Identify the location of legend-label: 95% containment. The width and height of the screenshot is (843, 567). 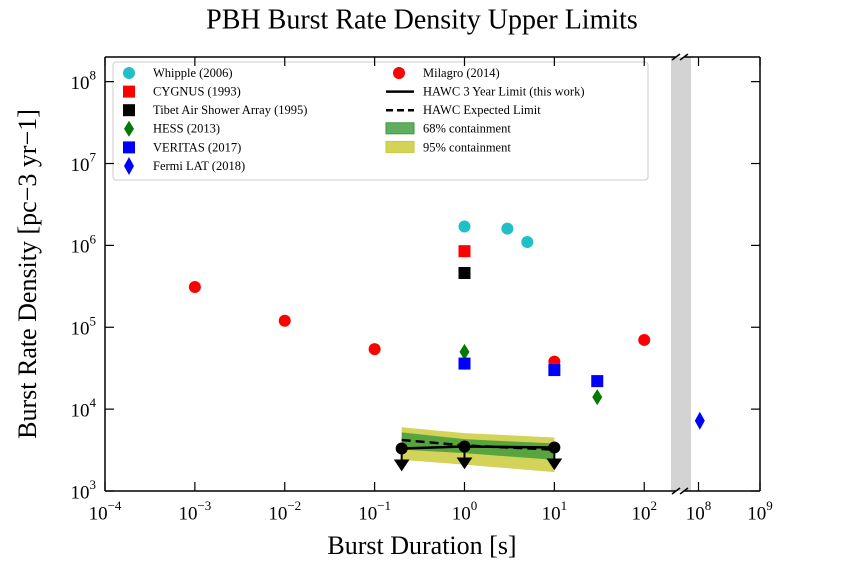
(467, 147).